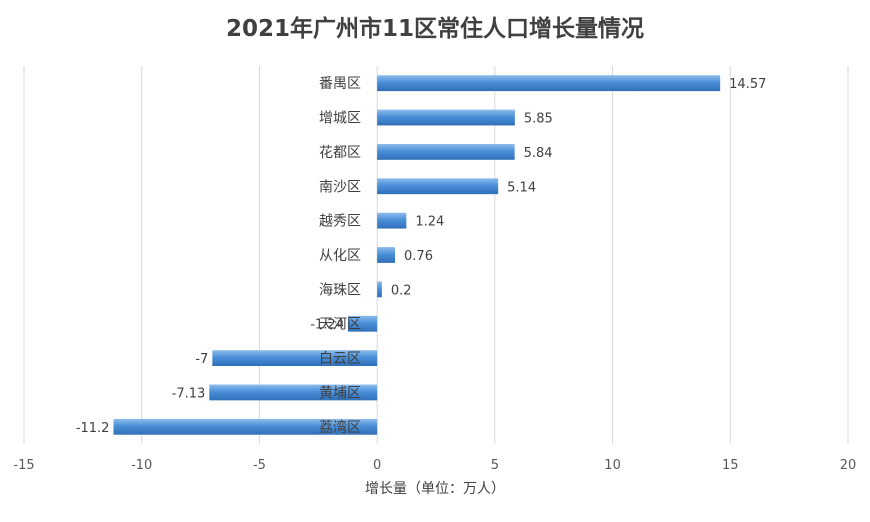 The image size is (870, 522). Describe the element at coordinates (612, 465) in the screenshot. I see `x-tick-label: 10` at that location.